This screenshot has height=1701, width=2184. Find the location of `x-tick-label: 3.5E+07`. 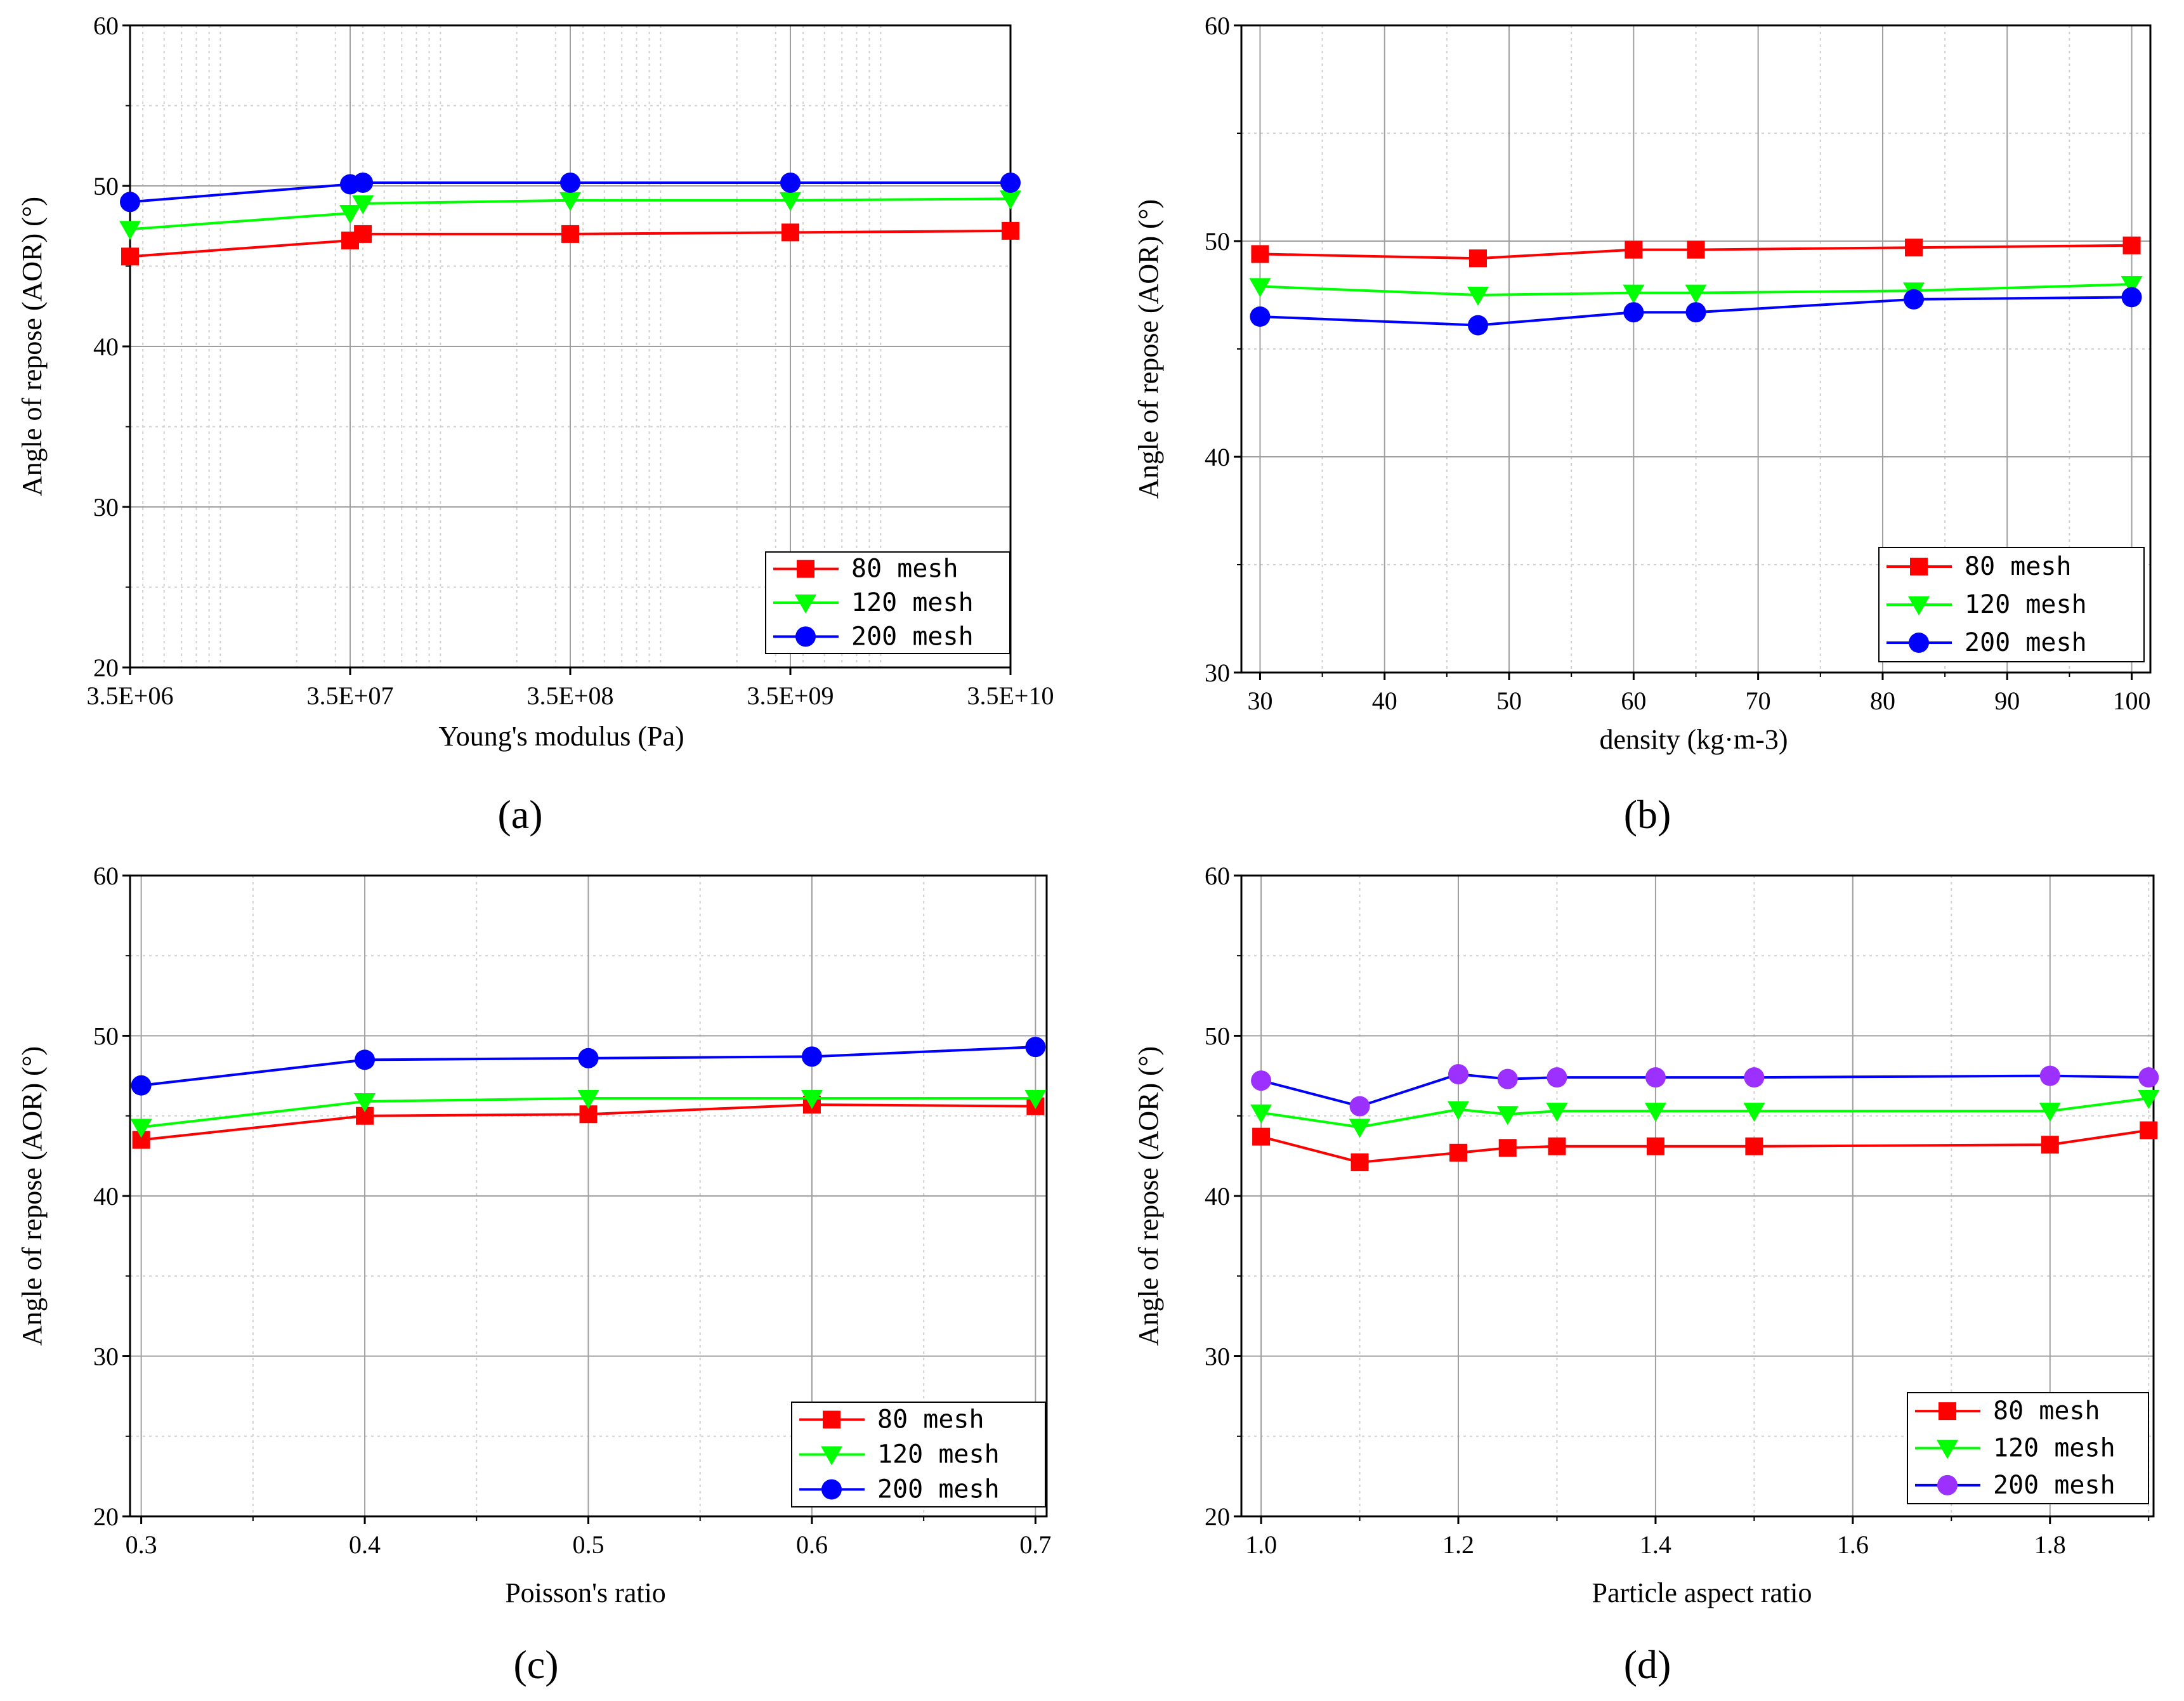

x-tick-label: 3.5E+07 is located at coordinates (350, 695).